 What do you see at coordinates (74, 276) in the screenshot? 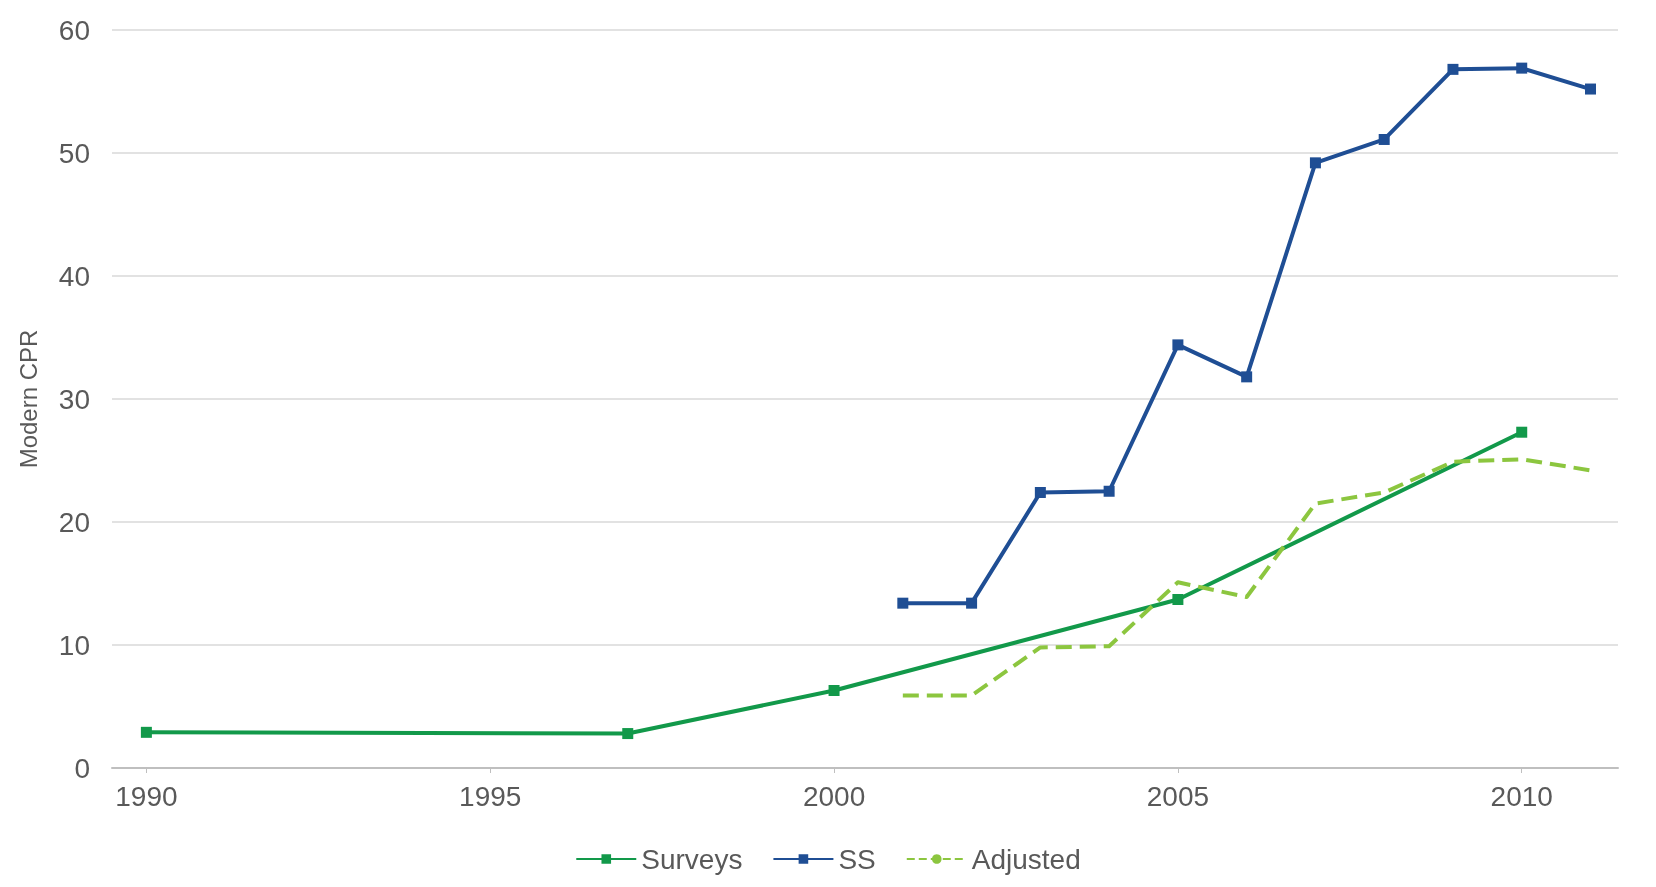
I see `y-tick-label: 40` at bounding box center [74, 276].